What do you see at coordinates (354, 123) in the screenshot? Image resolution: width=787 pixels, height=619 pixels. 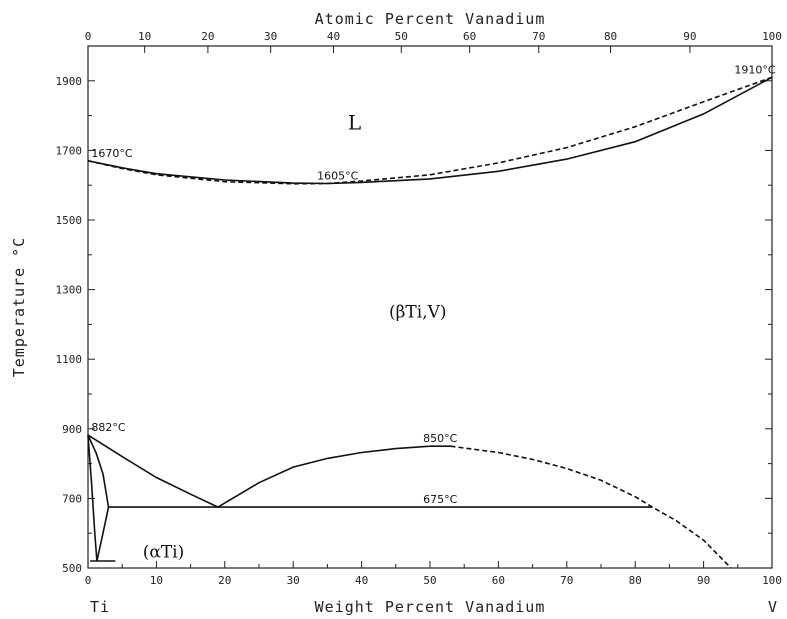 I see `phase-label: L` at bounding box center [354, 123].